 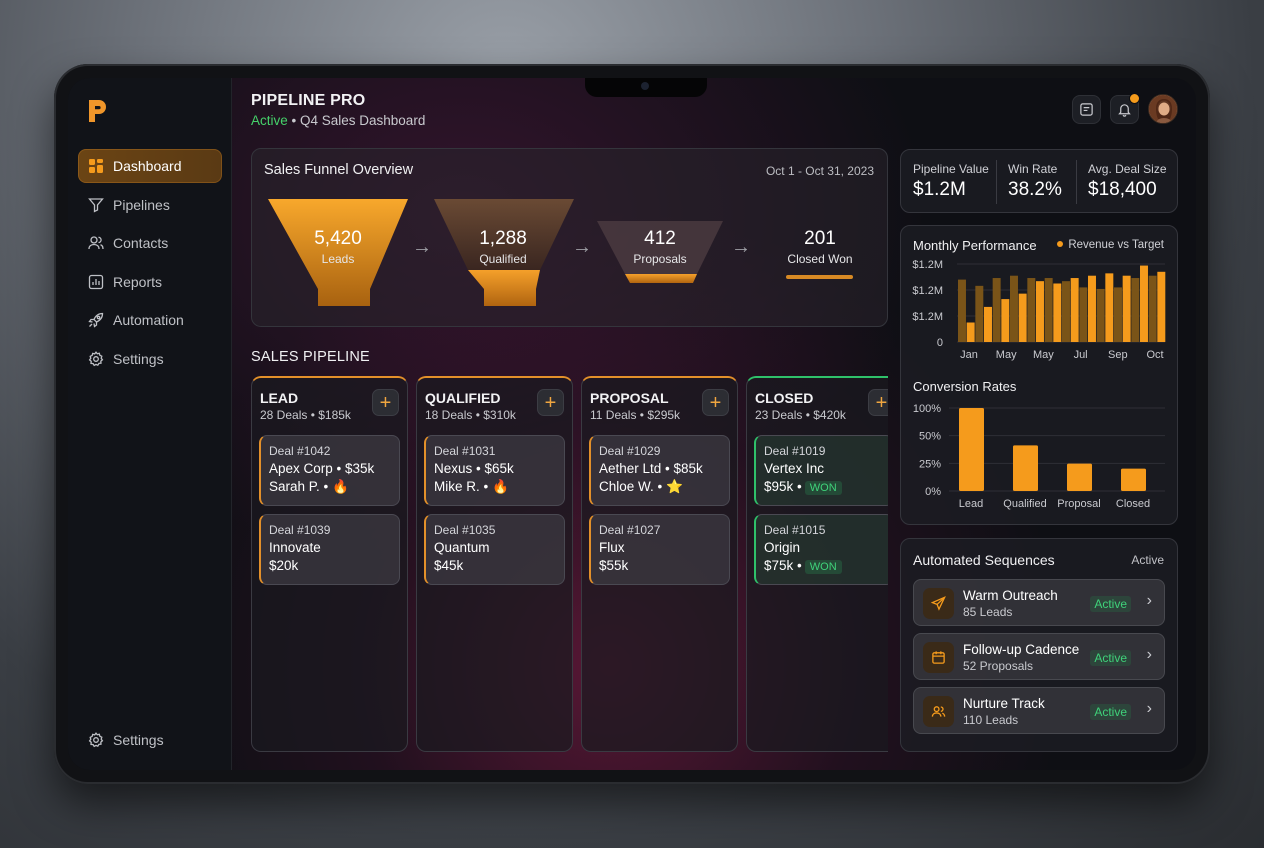 What do you see at coordinates (1124, 109) in the screenshot?
I see `notifications-button` at bounding box center [1124, 109].